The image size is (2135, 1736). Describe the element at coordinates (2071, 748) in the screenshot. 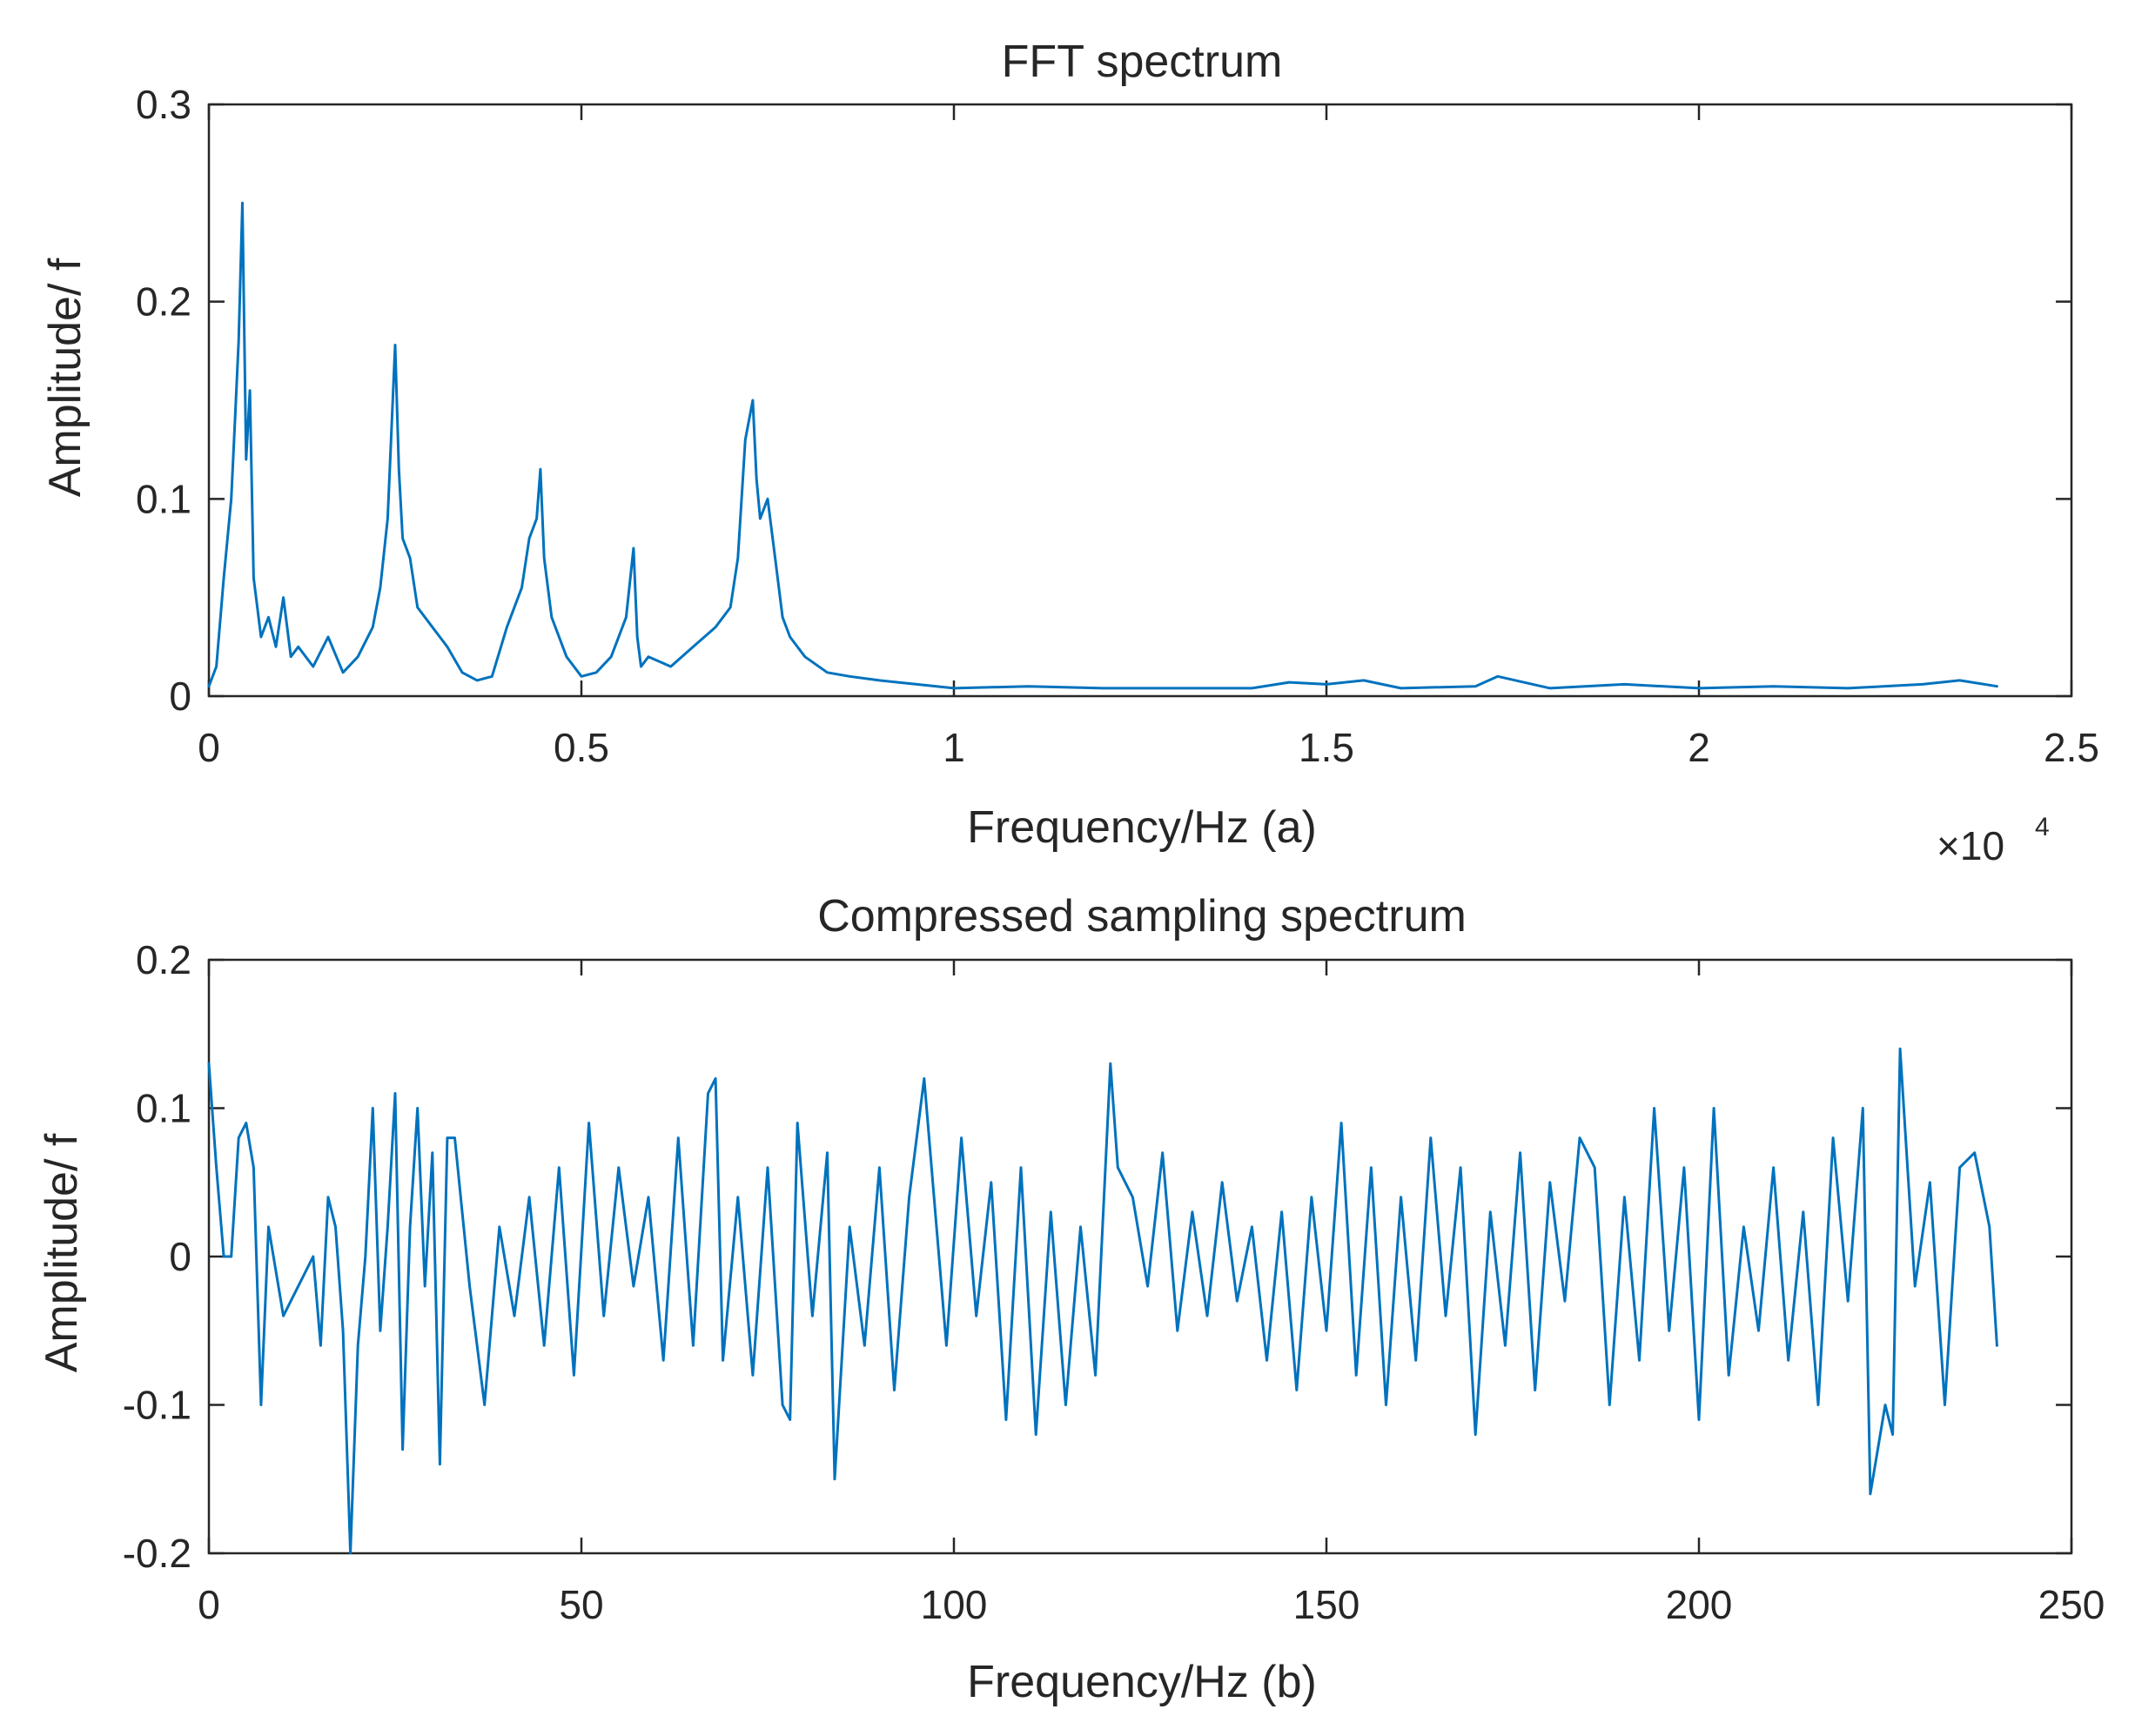

I see `fft-chart-x-tick-label: 2.5` at that location.